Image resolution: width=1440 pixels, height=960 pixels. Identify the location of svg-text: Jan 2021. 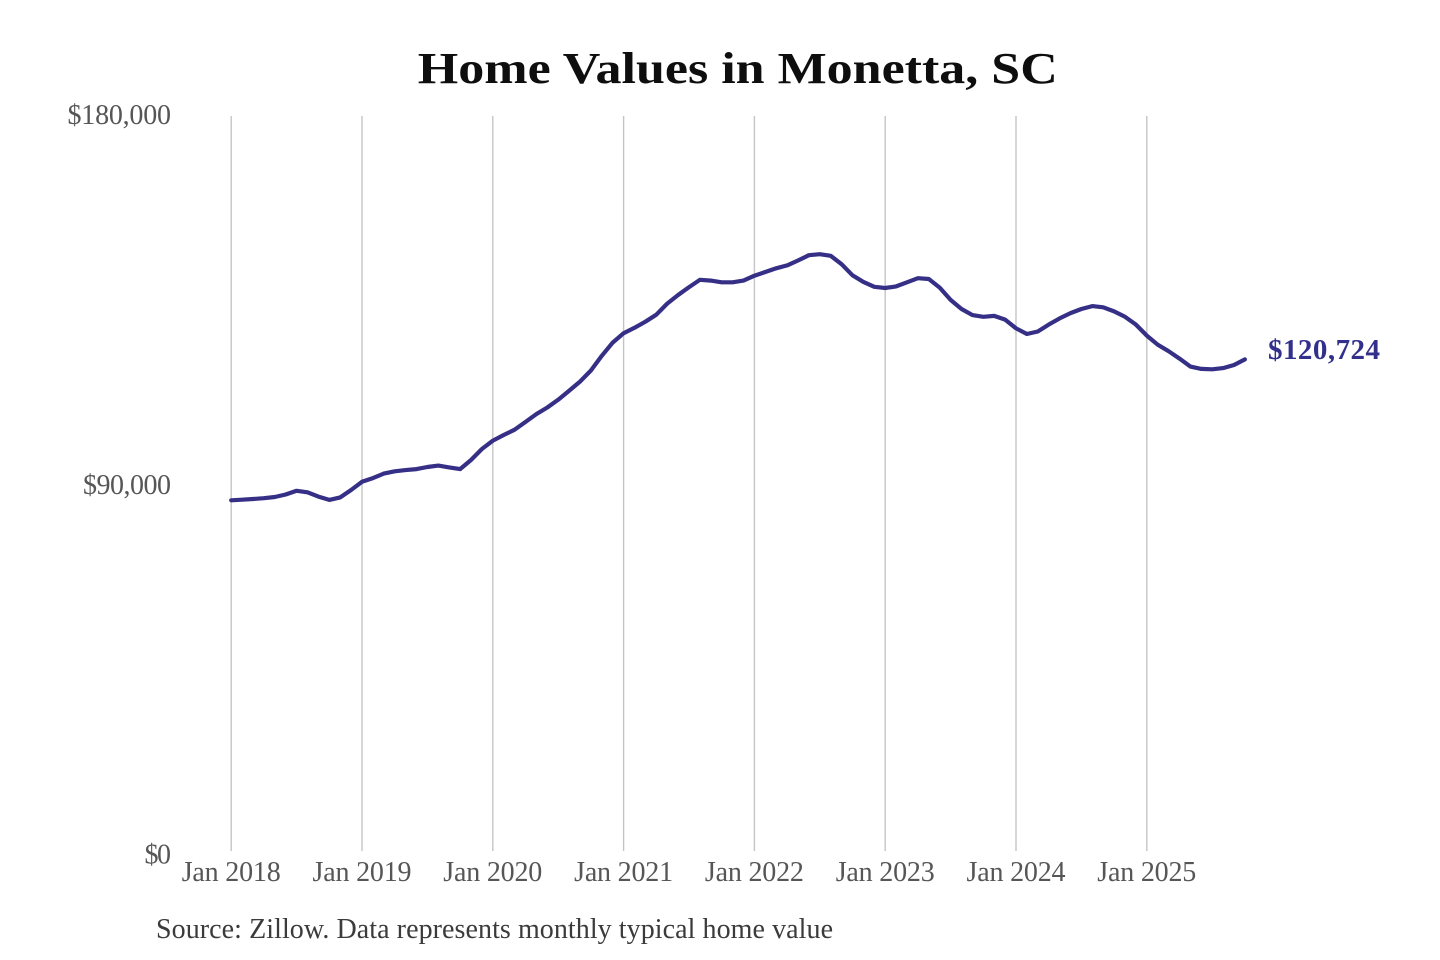
(623, 872).